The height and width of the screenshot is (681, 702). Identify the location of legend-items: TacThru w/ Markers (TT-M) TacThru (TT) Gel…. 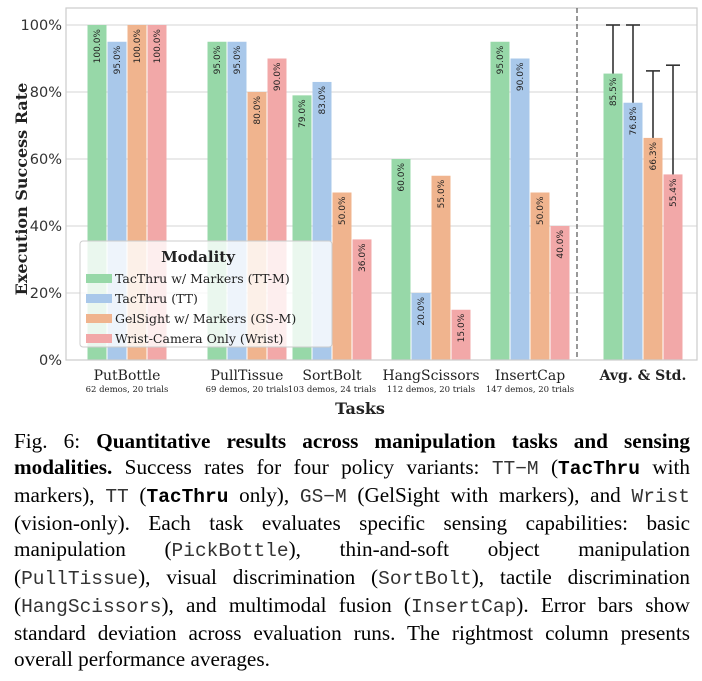
(191, 308).